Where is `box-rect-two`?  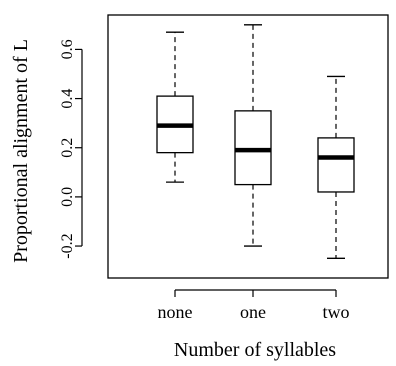
box-rect-two is located at coordinates (336, 165).